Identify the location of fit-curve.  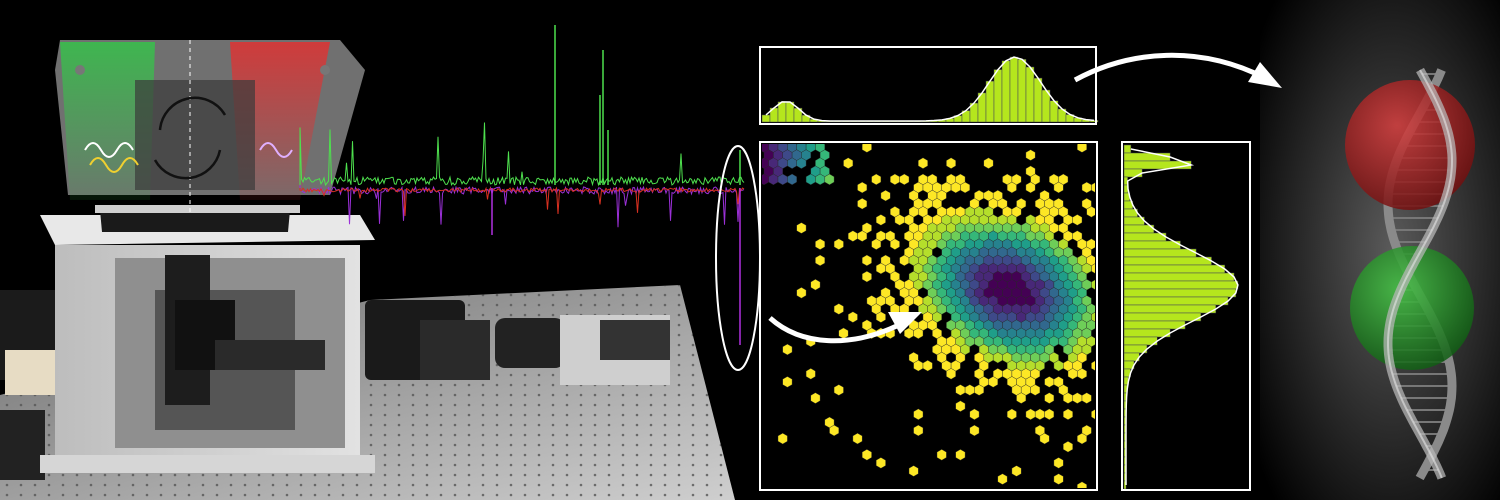
(930, 89).